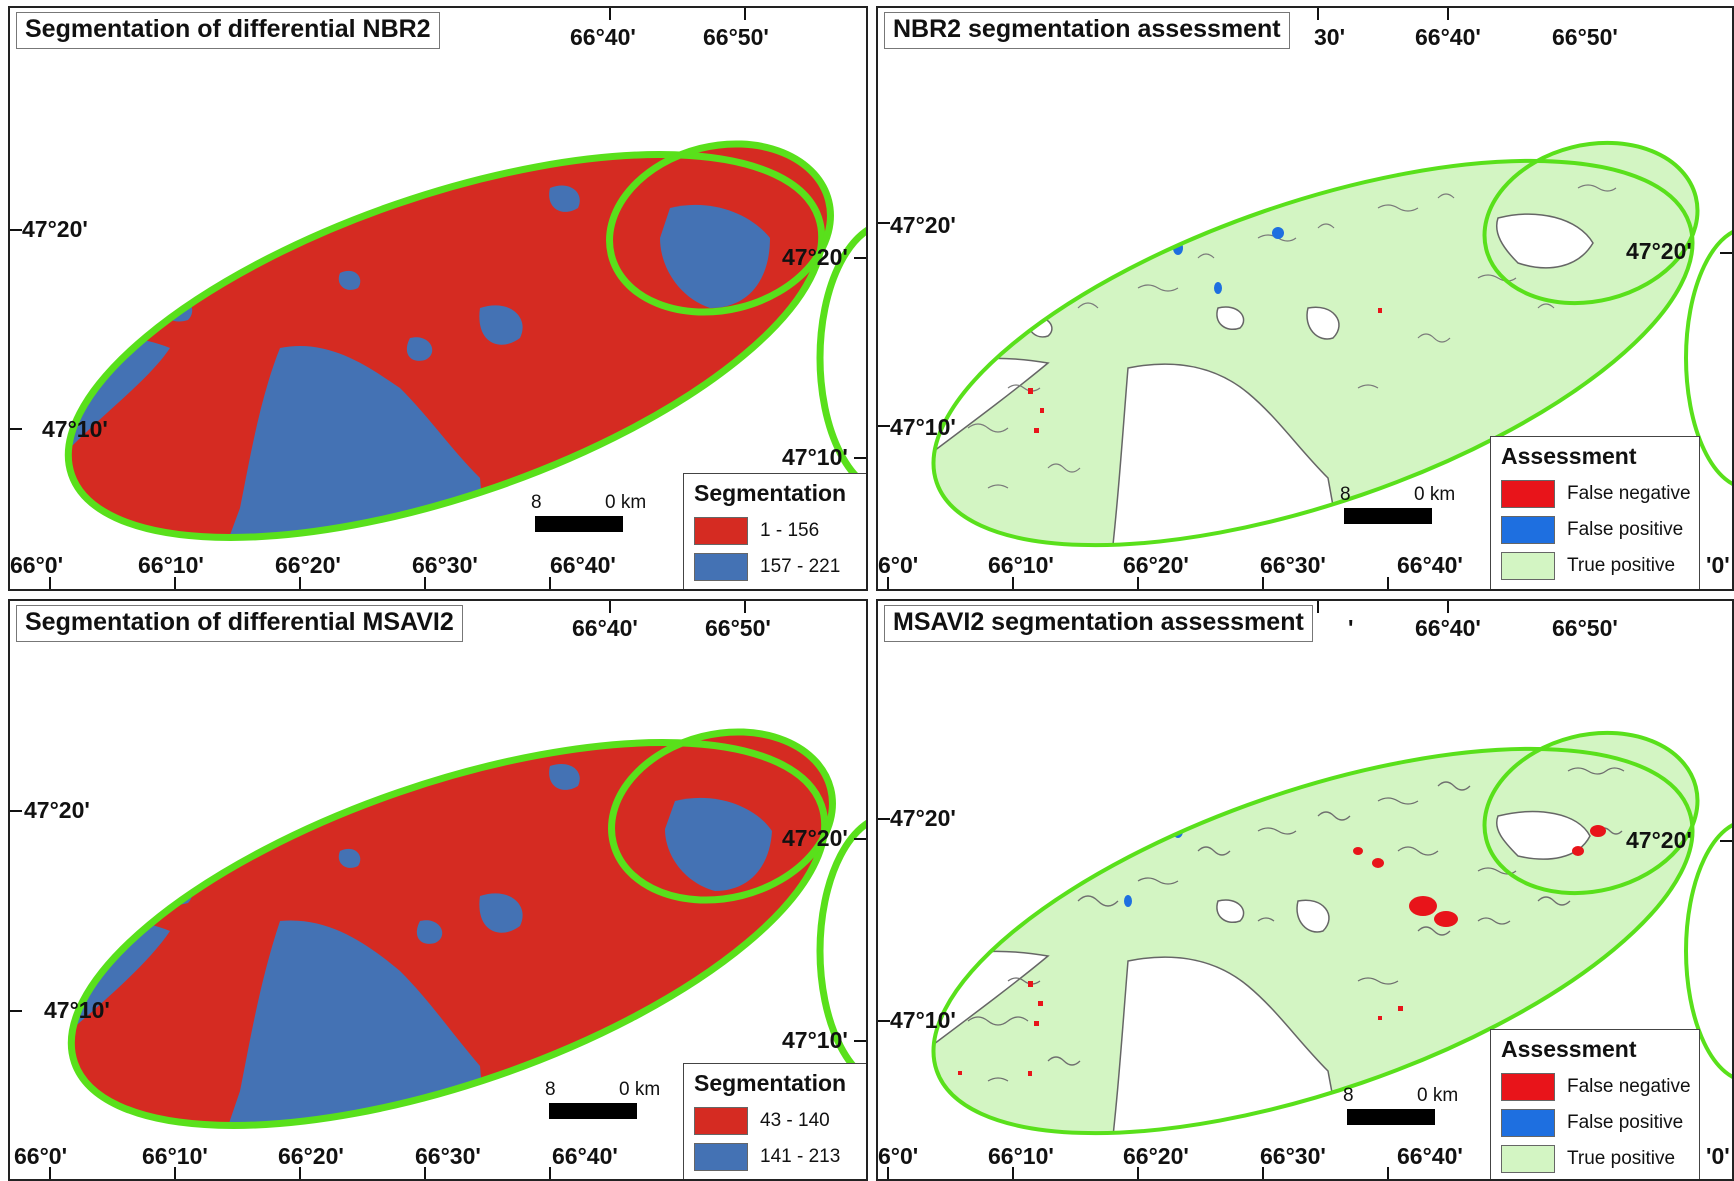 The width and height of the screenshot is (1734, 1181). I want to click on legend-title: Assessment, so click(1569, 456).